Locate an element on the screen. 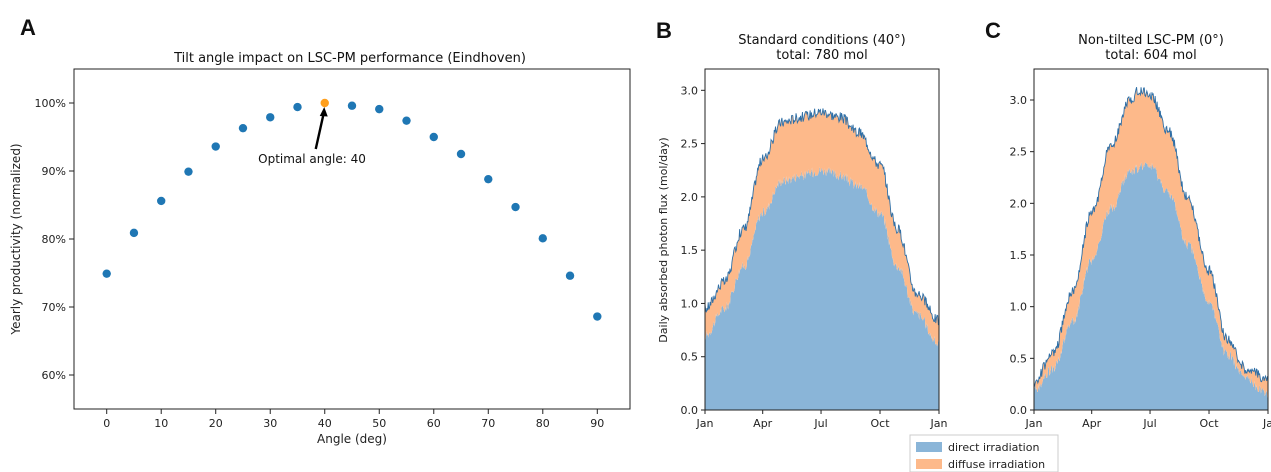 This screenshot has width=1271, height=472. panel-c-x-ticks: Jan Apr Jul Oct Ja is located at coordinates (1148, 420).